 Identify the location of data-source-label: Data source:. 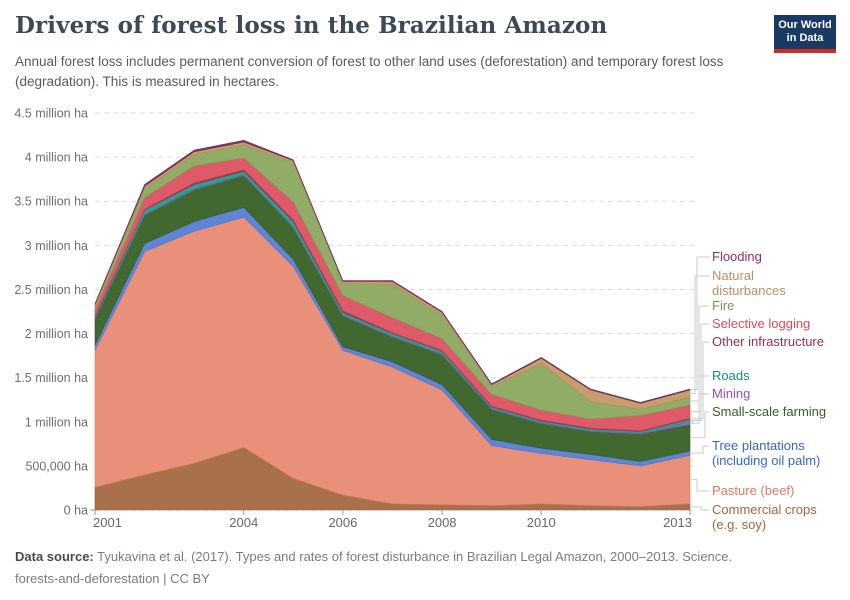
(54, 556).